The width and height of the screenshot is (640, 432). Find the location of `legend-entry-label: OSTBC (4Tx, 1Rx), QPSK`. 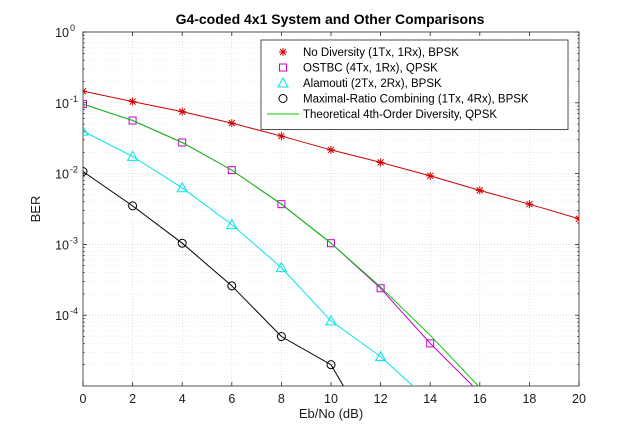

legend-entry-label: OSTBC (4Tx, 1Rx), QPSK is located at coordinates (370, 69).